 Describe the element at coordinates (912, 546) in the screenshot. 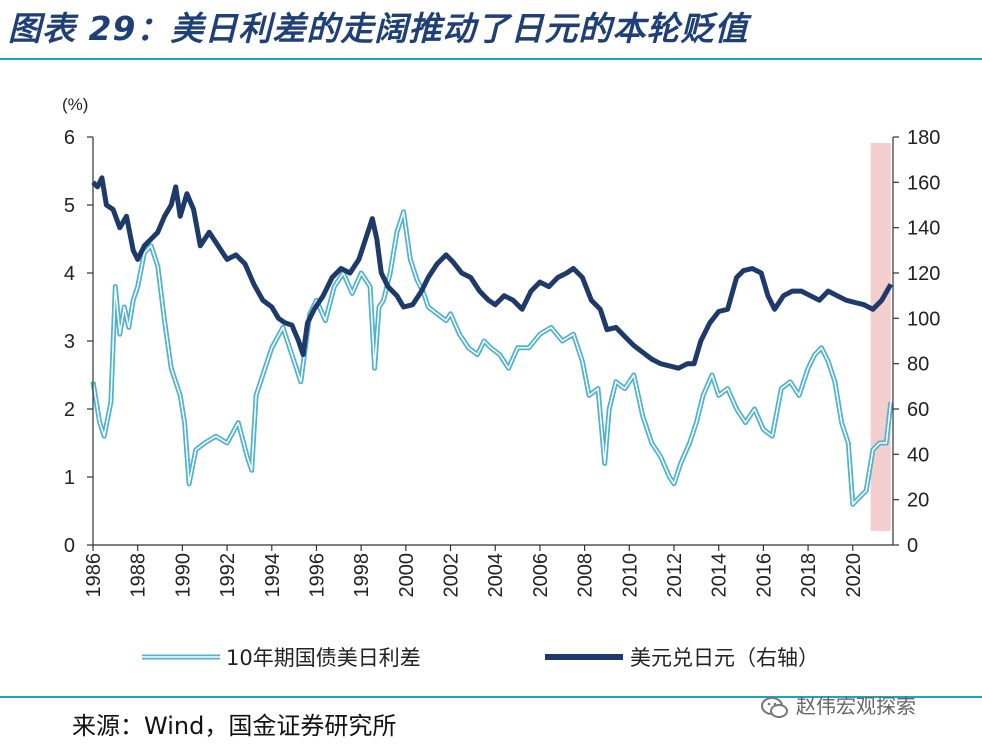

I see `right-tick-label: 0` at that location.